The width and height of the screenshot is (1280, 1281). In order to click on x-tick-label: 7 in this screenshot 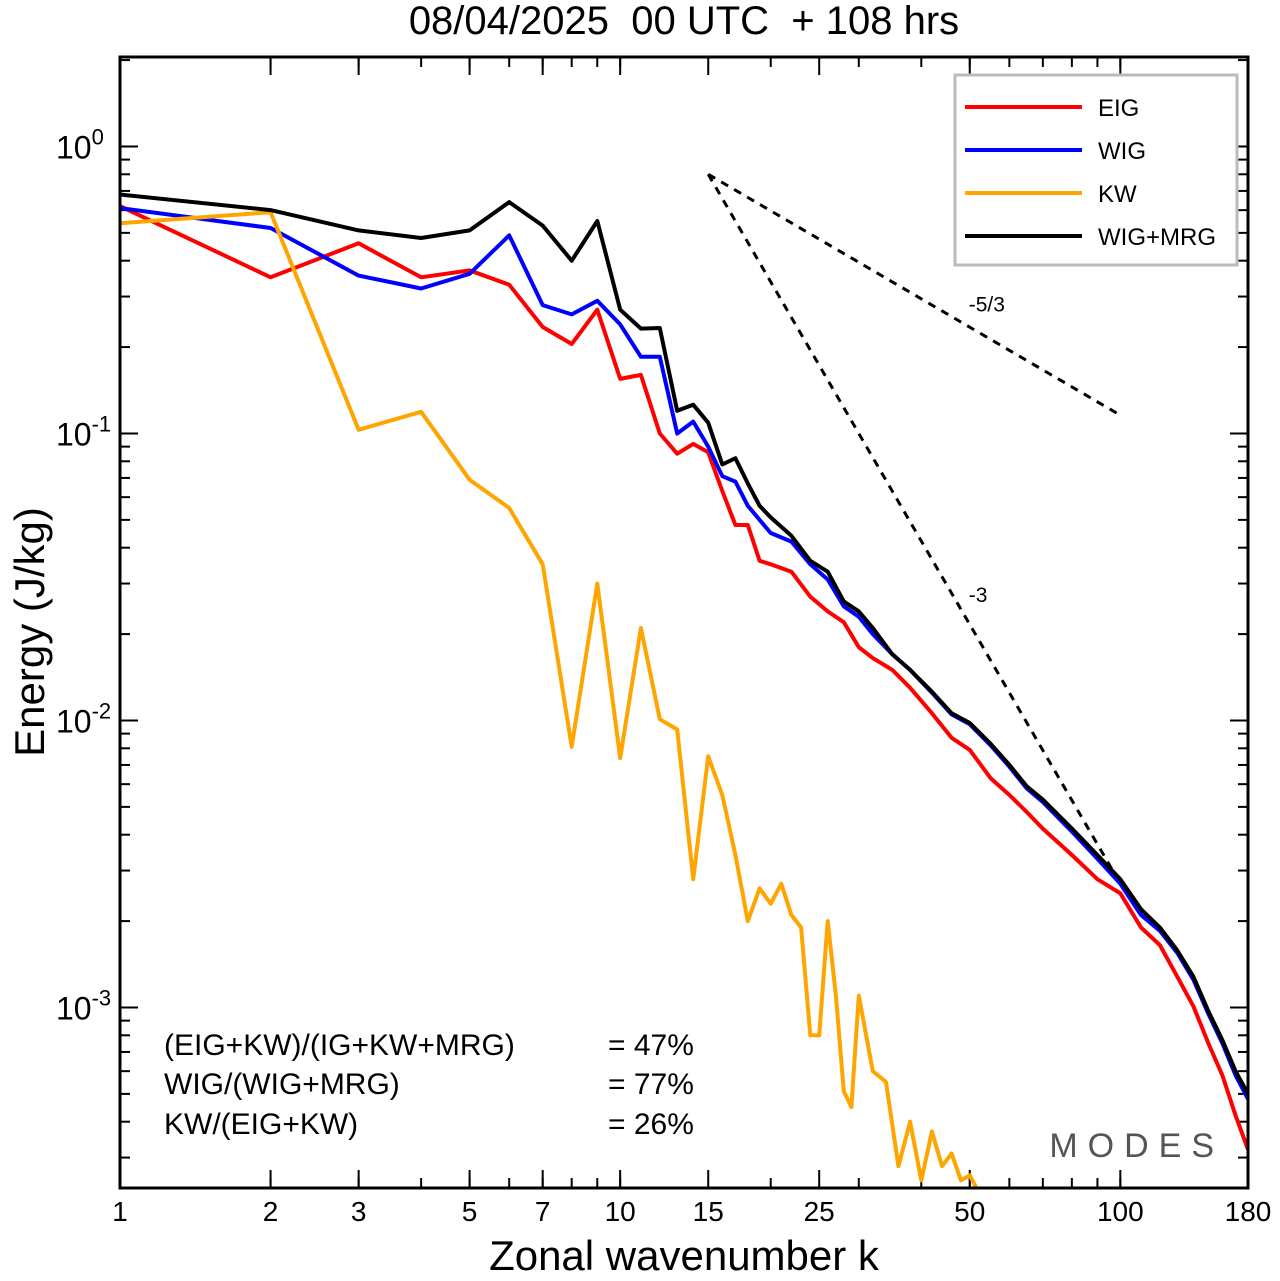, I will do `click(543, 1211)`.